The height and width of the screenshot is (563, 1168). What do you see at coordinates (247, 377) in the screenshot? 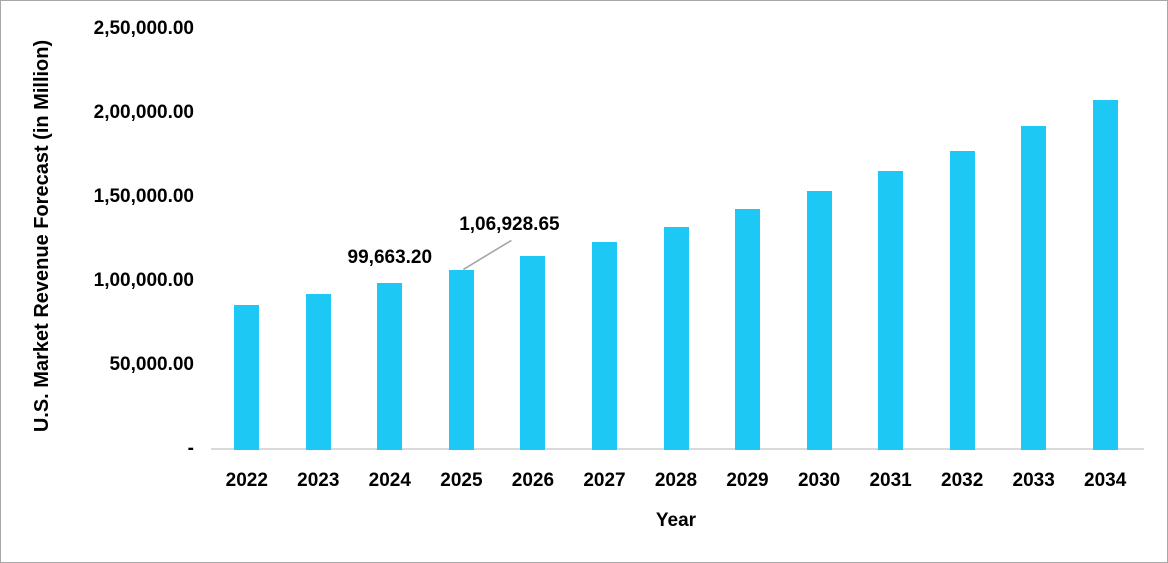
I see `bar-2022` at bounding box center [247, 377].